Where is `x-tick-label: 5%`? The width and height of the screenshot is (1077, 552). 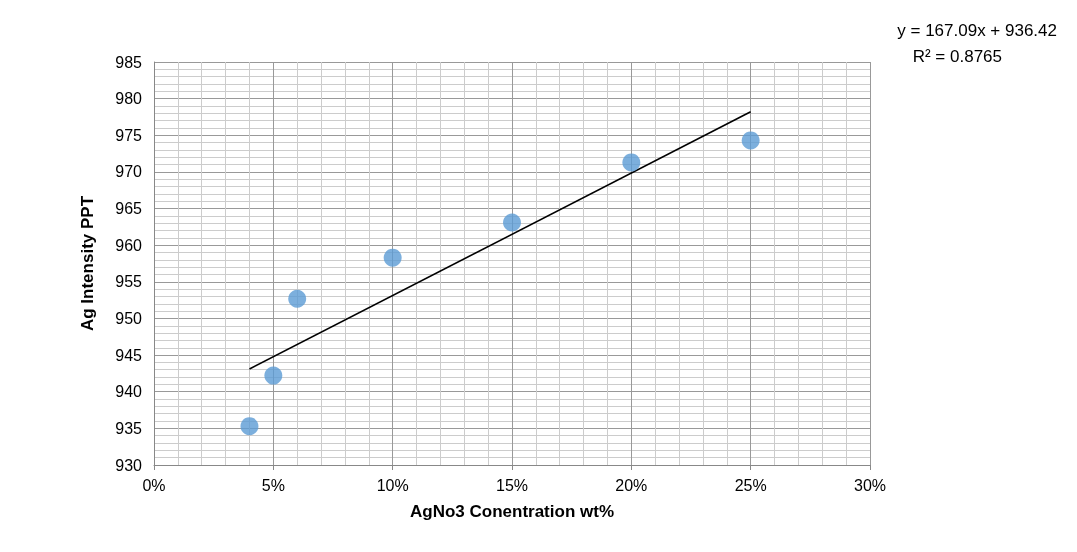 x-tick-label: 5% is located at coordinates (273, 485).